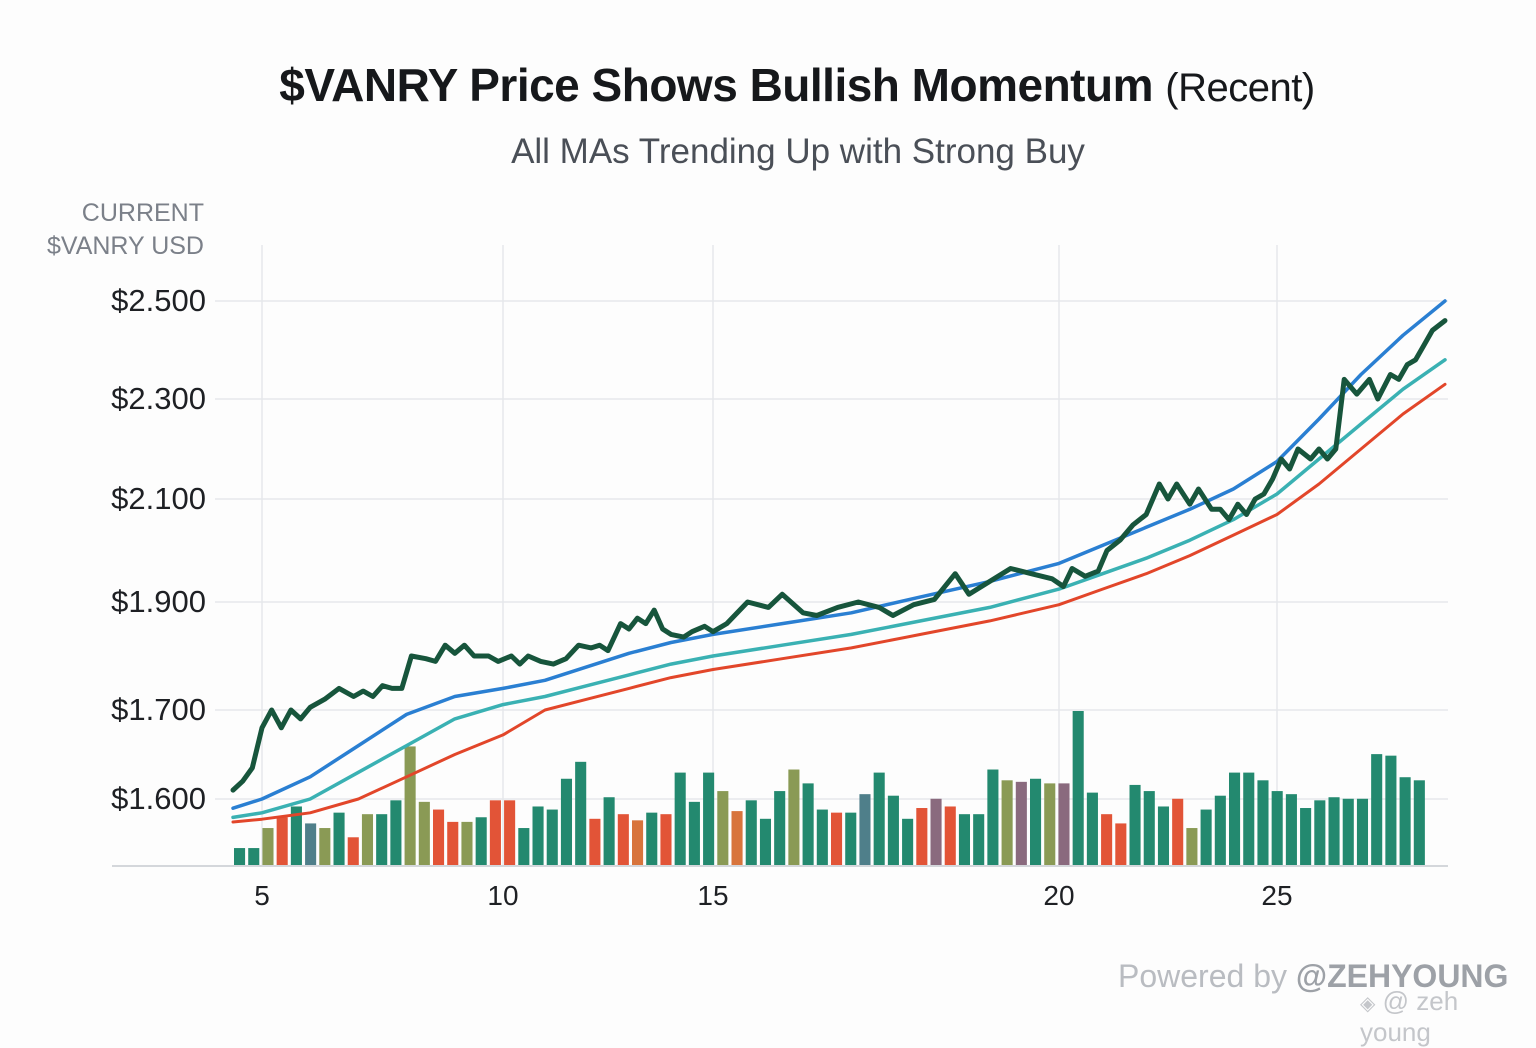  Describe the element at coordinates (829, 788) in the screenshot. I see `volume-bars` at that location.